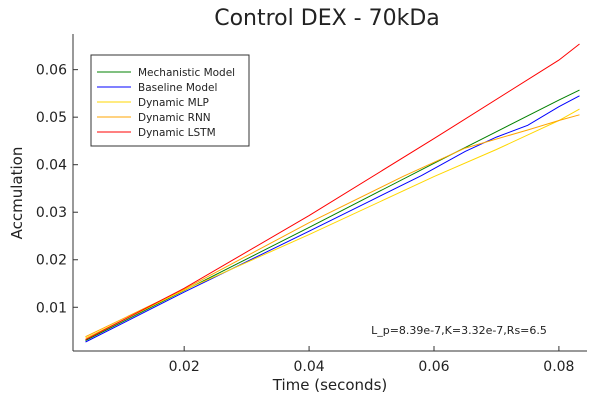 This screenshot has width=600, height=400. Describe the element at coordinates (177, 88) in the screenshot. I see `legend-label: Baseline Model` at that location.